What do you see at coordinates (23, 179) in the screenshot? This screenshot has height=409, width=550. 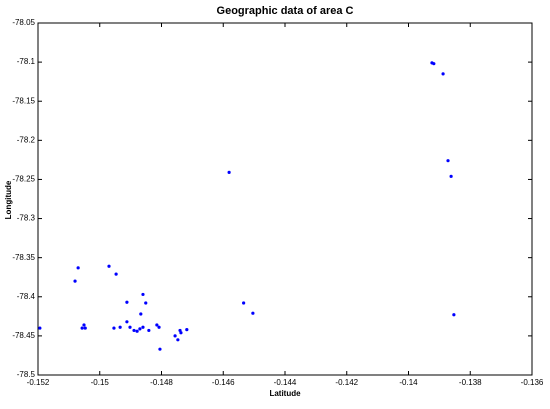 I see `y-tick-label: -78.25` at bounding box center [23, 179].